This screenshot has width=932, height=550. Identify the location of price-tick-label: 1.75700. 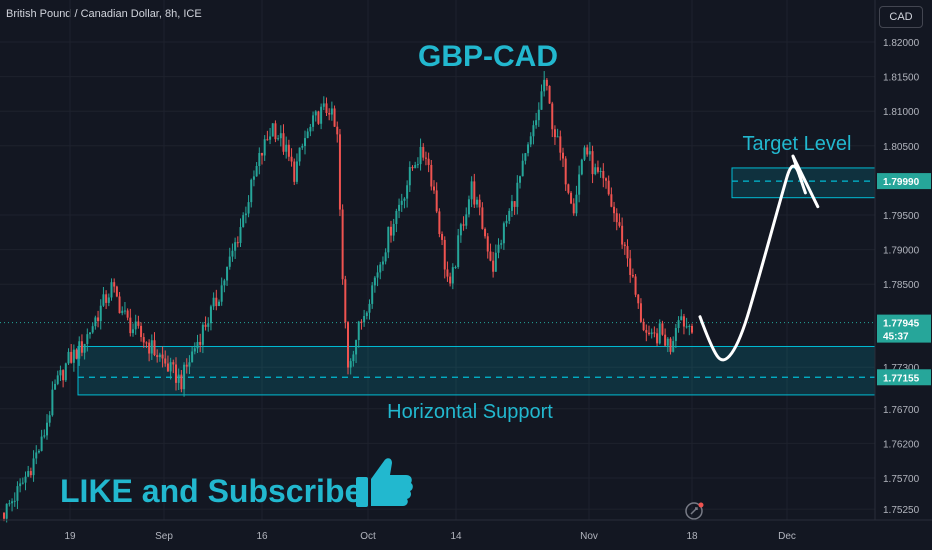
(901, 479).